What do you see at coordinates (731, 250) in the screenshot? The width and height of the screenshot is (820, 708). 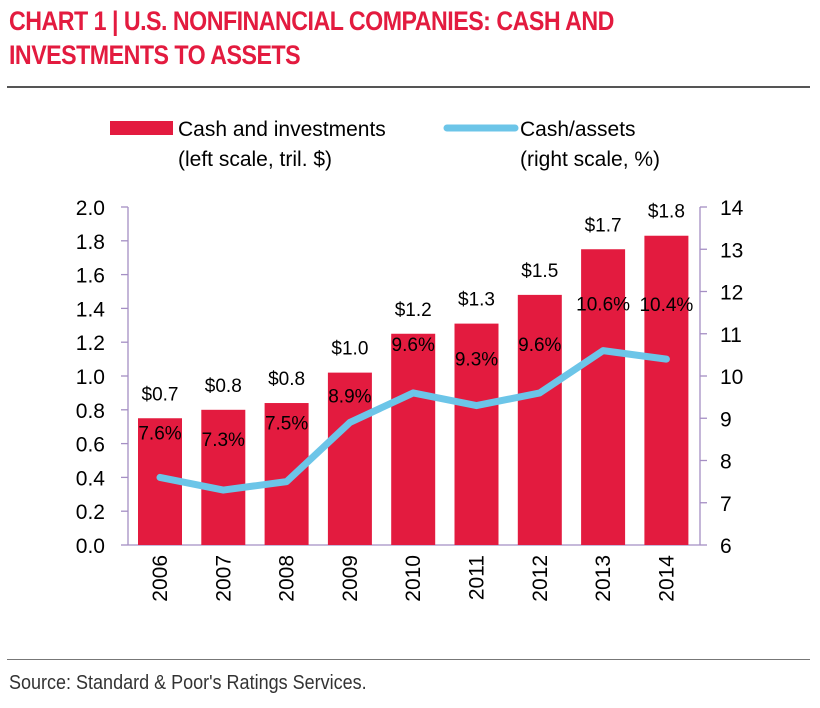 I see `right-tick-label: 13` at bounding box center [731, 250].